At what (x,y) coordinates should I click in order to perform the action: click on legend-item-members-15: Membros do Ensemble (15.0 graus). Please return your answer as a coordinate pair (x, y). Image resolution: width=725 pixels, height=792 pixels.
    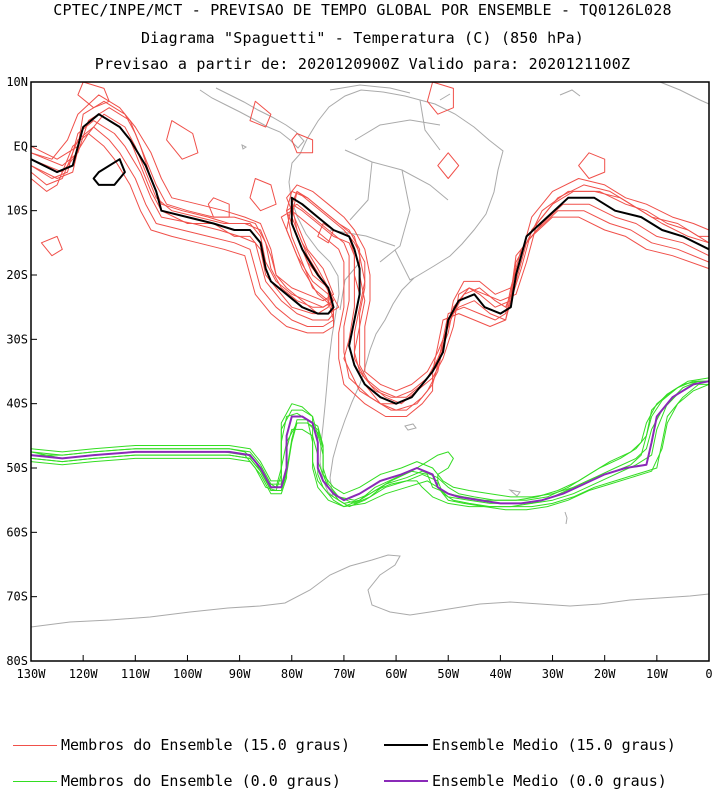
    Looking at the image, I should click on (181, 745).